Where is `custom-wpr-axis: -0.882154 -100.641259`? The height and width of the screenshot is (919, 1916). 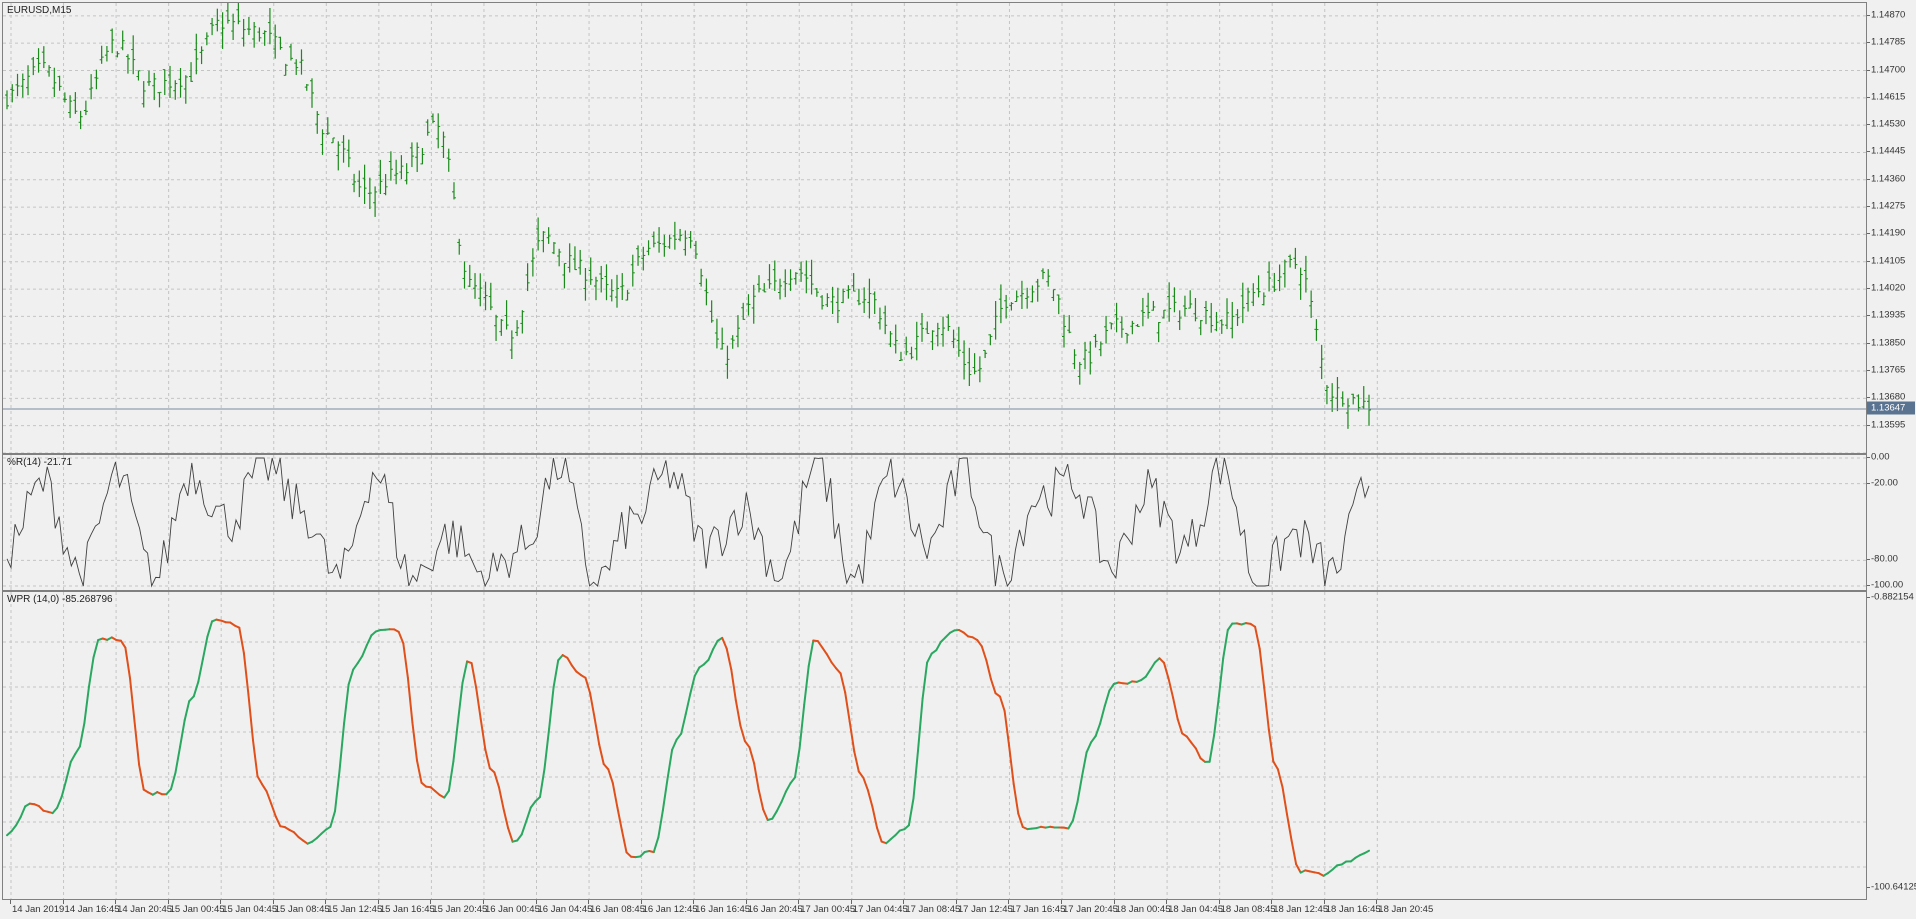 custom-wpr-axis: -0.882154 -100.641259 is located at coordinates (1891, 744).